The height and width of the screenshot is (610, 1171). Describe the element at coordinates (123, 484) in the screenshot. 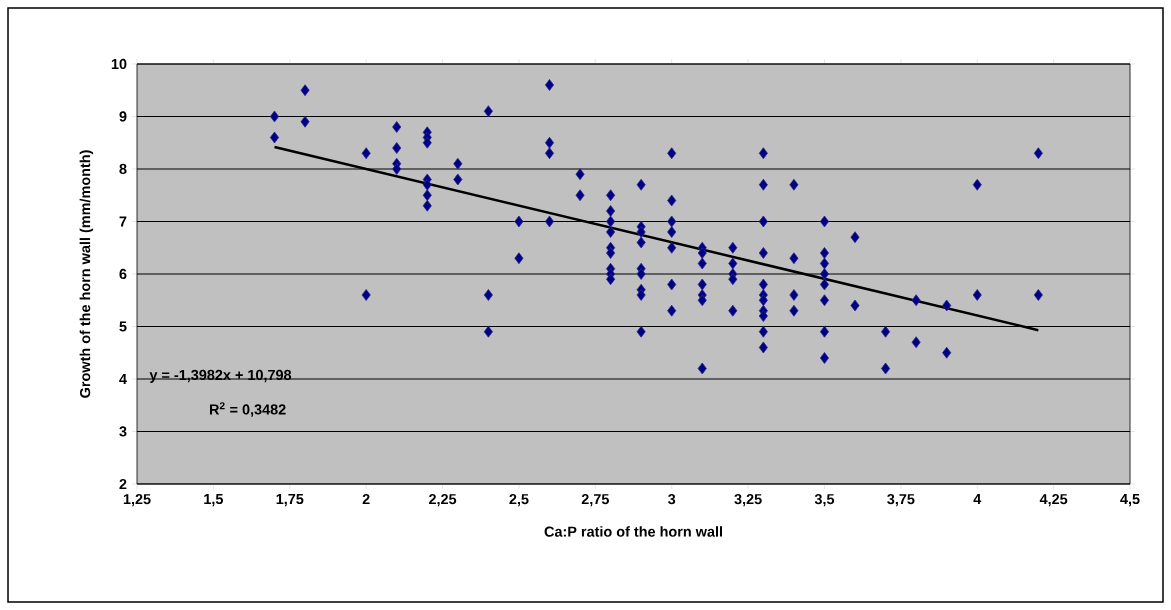

I see `y-tick-label: 2` at that location.